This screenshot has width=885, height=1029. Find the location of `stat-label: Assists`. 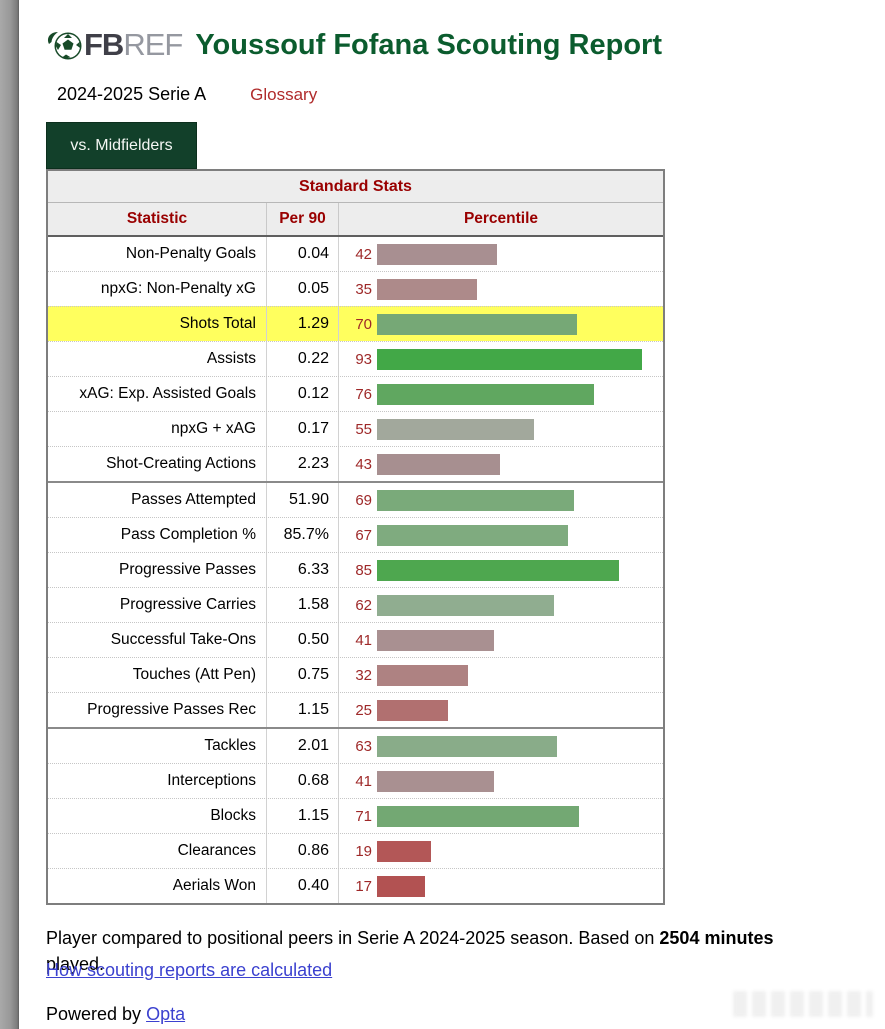

stat-label: Assists is located at coordinates (231, 358).